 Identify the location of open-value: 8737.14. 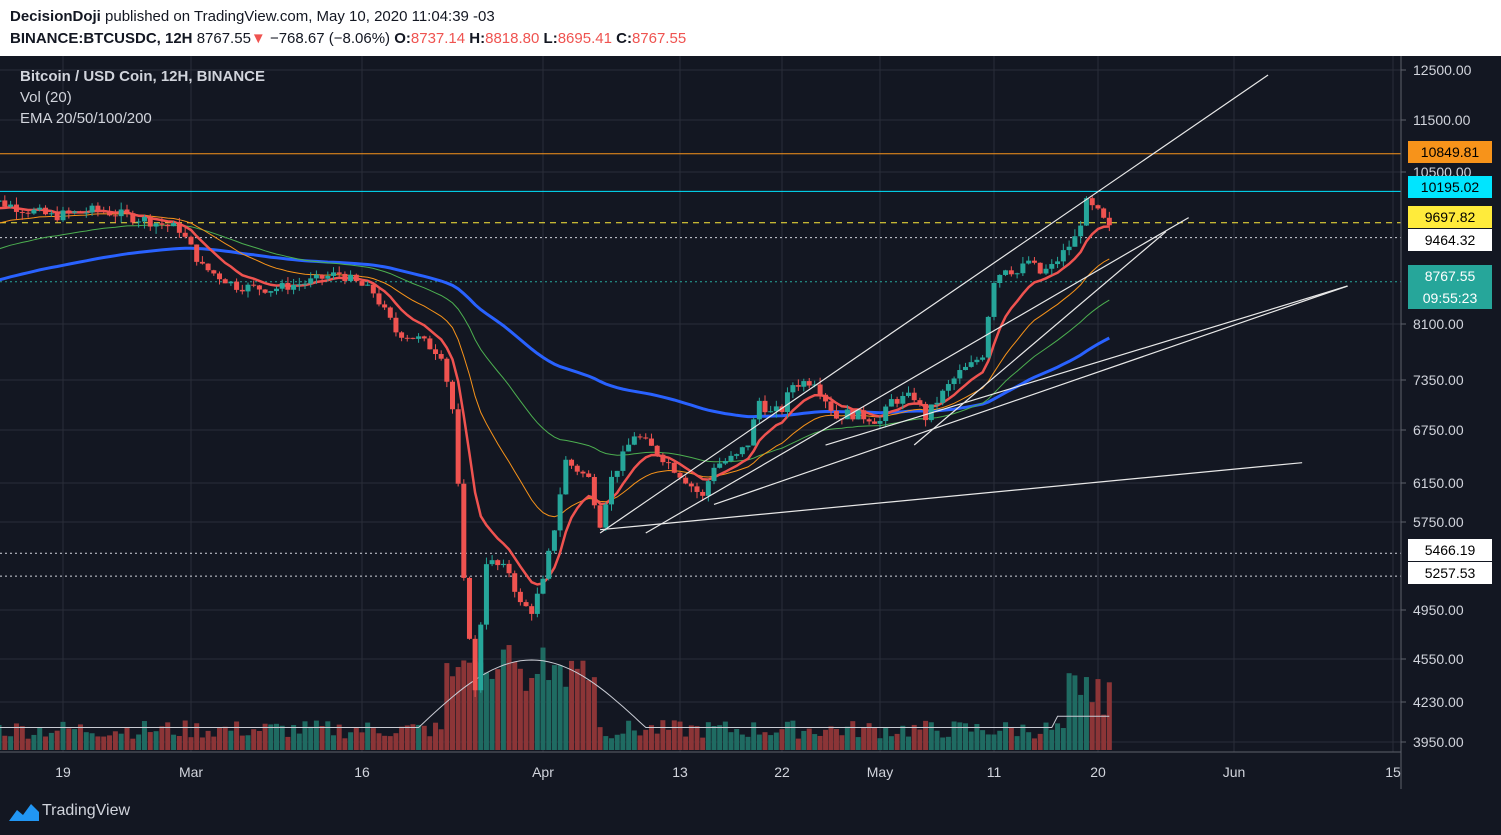
(438, 38).